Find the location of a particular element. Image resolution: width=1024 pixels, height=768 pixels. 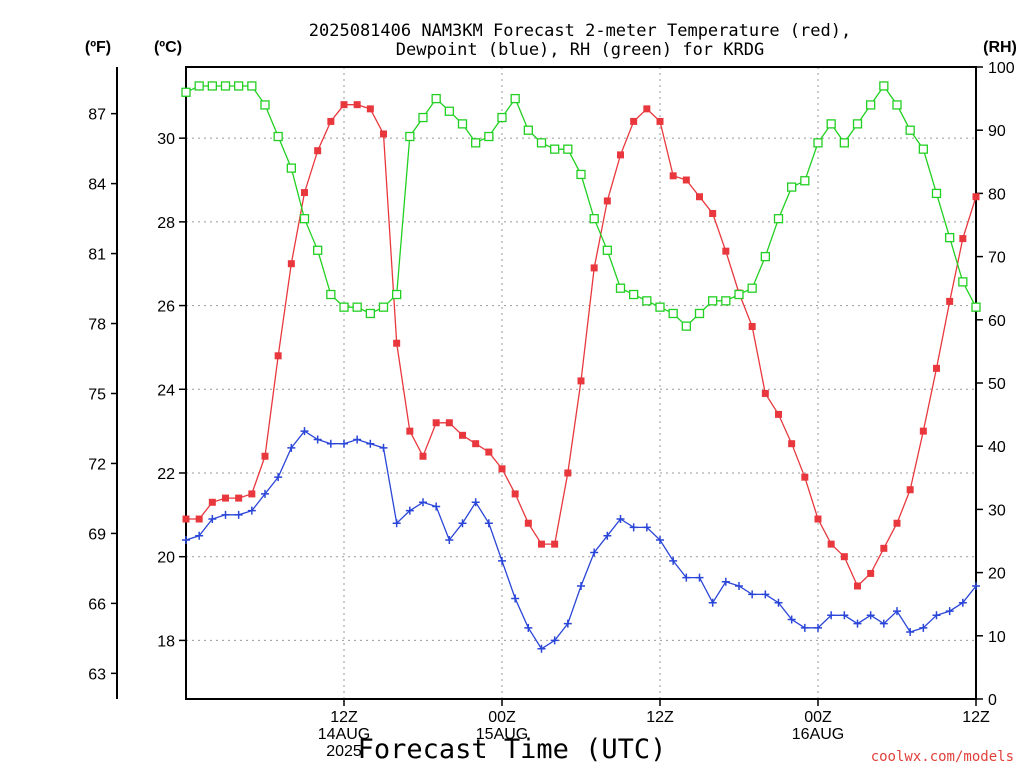

credit-text: coolwx.com/models is located at coordinates (942, 757).